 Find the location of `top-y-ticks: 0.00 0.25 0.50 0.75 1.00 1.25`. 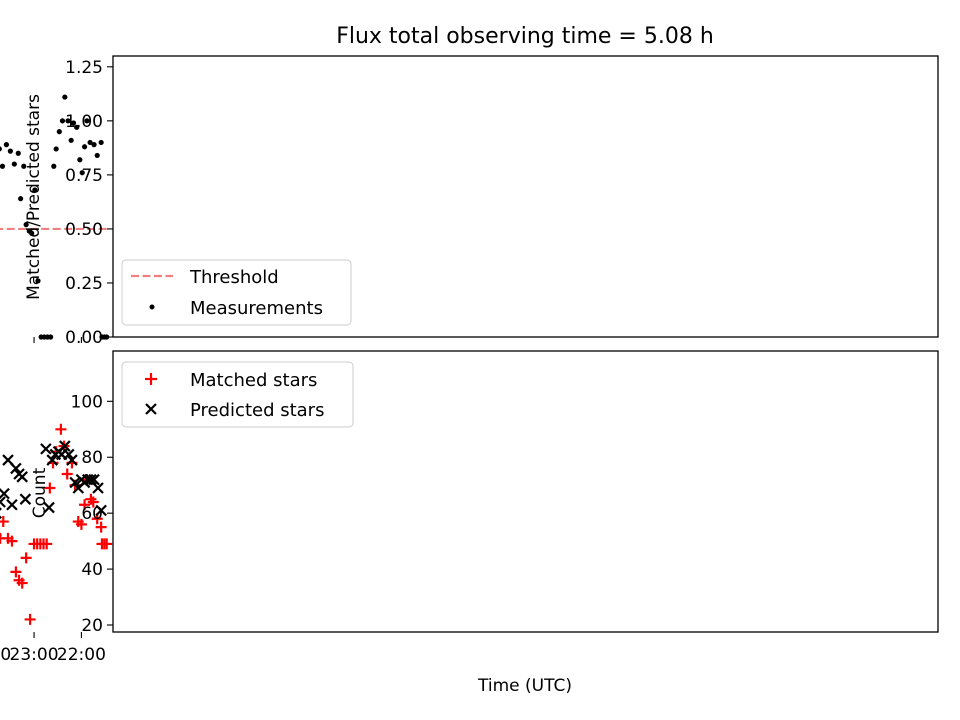

top-y-ticks: 0.00 0.25 0.50 0.75 1.00 1.25 is located at coordinates (89, 203).